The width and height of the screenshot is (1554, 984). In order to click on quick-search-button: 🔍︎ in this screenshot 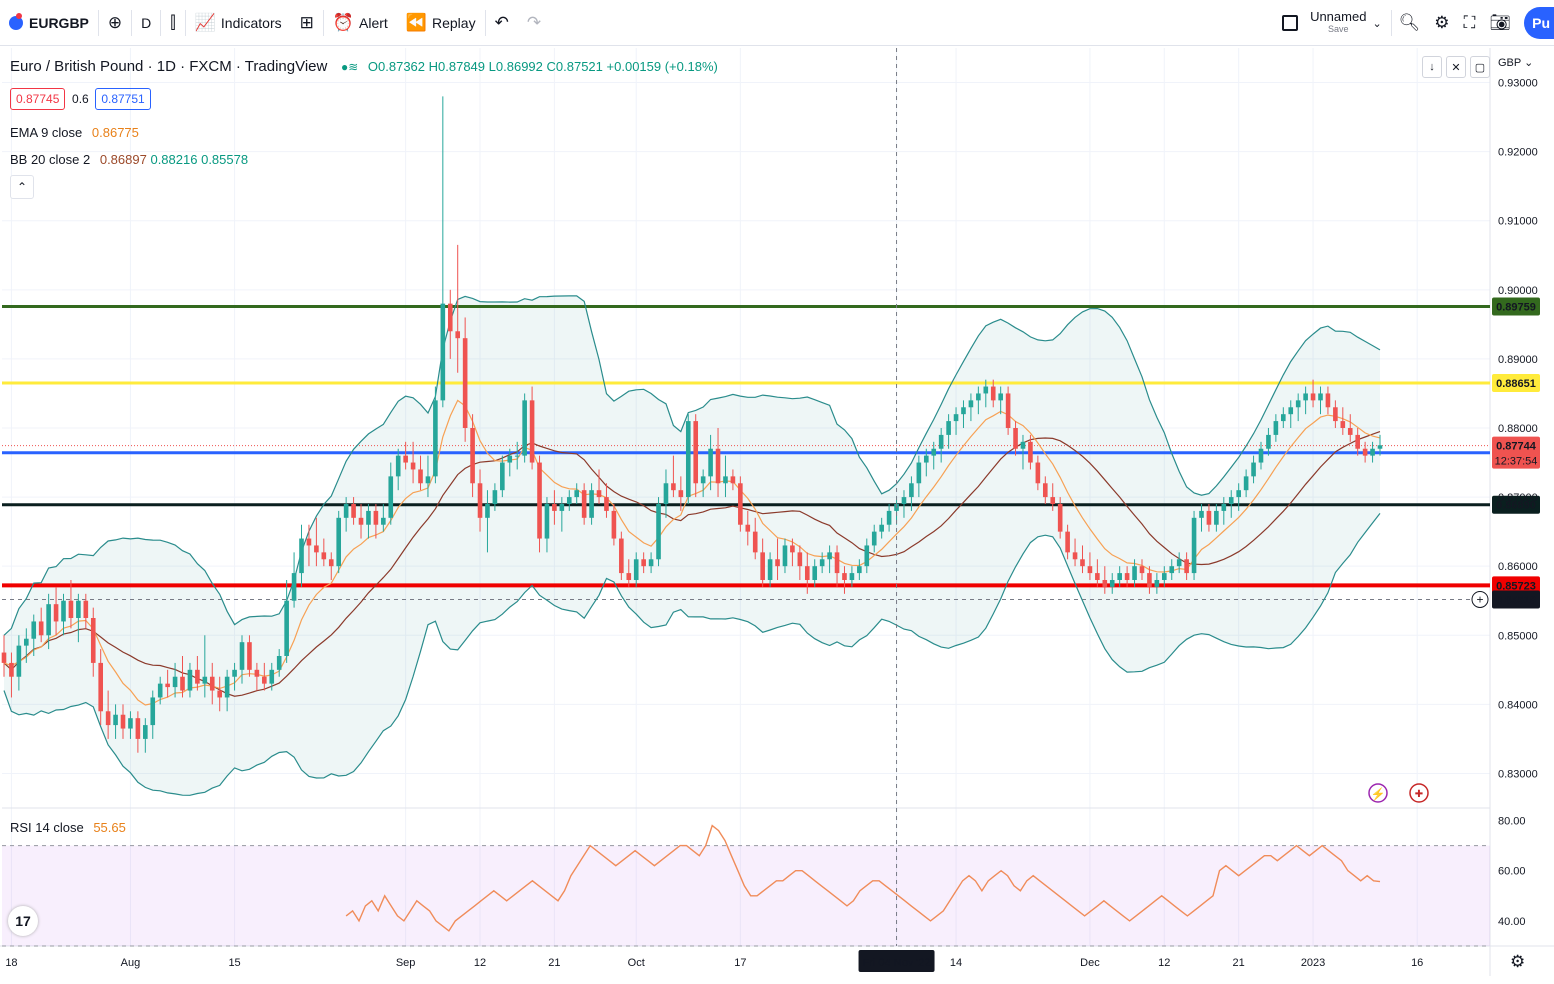, I will do `click(1410, 23)`.